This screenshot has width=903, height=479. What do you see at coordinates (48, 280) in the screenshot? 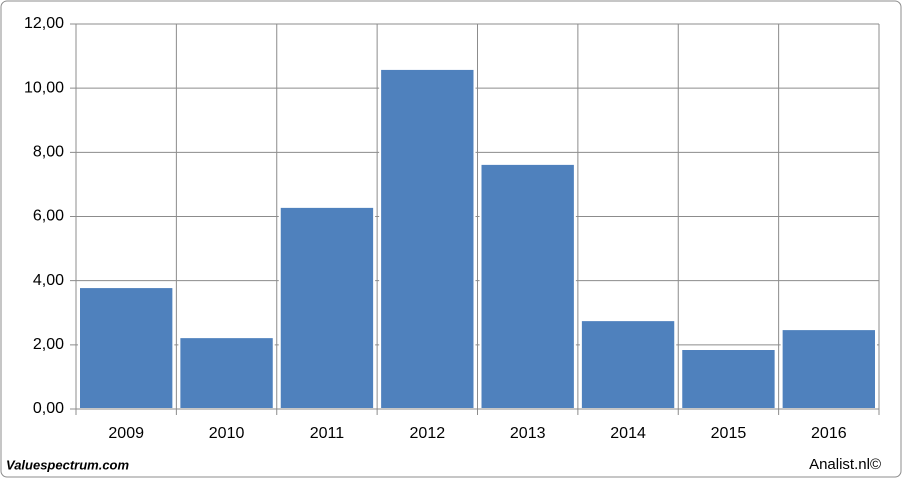
I see `y-tick-label: 4,00` at bounding box center [48, 280].